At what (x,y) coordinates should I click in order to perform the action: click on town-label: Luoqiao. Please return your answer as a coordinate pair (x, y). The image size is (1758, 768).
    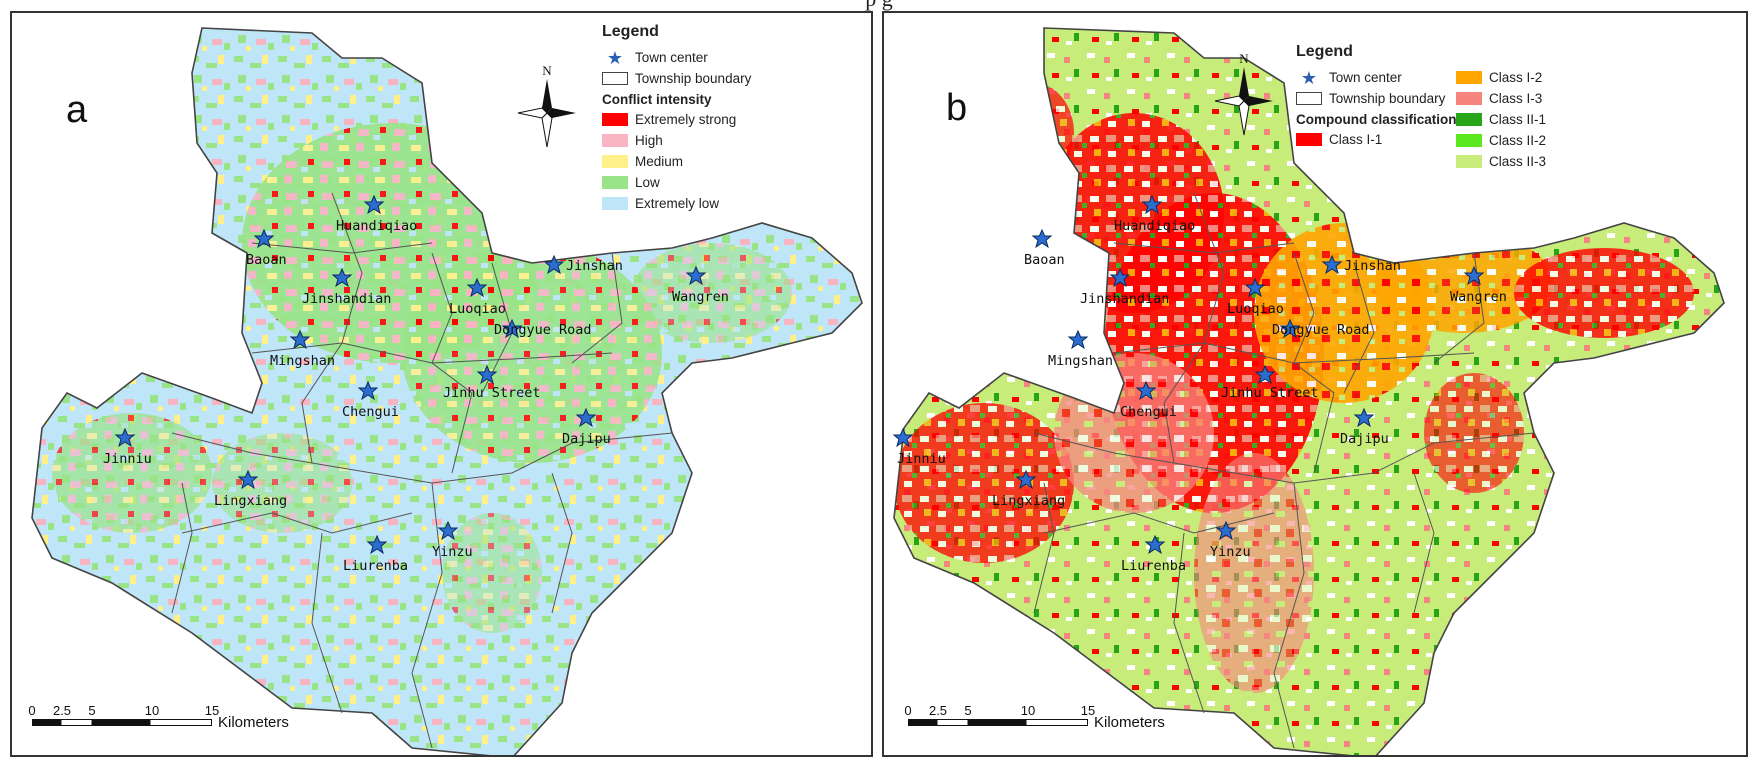
    Looking at the image, I should click on (1255, 309).